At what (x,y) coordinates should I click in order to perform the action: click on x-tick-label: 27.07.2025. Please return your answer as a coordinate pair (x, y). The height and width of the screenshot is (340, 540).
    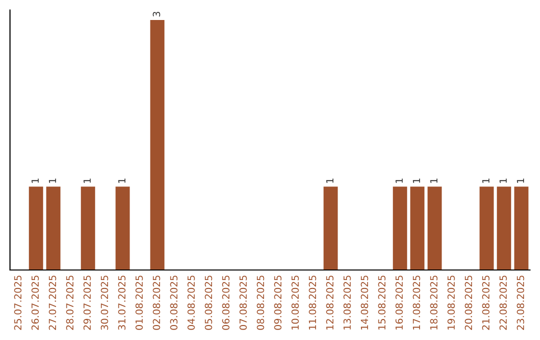
    Looking at the image, I should click on (52, 303).